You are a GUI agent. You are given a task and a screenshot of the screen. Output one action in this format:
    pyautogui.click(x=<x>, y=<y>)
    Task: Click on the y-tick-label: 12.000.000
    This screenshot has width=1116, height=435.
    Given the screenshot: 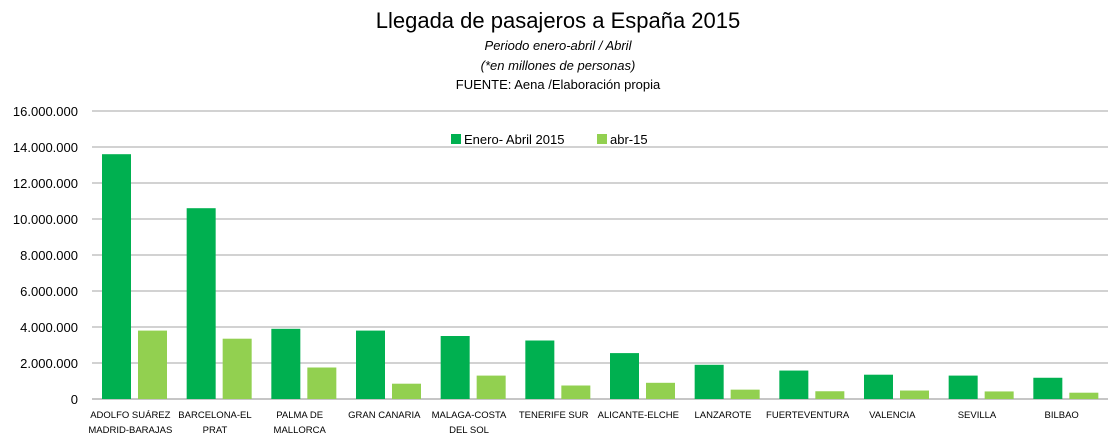 What is the action you would take?
    pyautogui.click(x=45, y=183)
    